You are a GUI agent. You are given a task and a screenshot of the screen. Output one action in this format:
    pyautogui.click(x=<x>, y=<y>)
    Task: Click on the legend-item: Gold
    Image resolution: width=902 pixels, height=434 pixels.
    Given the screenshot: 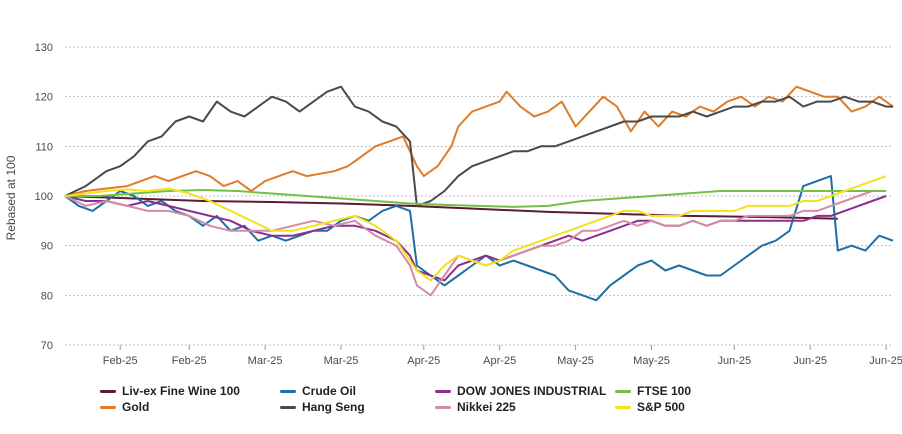 What is the action you would take?
    pyautogui.click(x=124, y=407)
    